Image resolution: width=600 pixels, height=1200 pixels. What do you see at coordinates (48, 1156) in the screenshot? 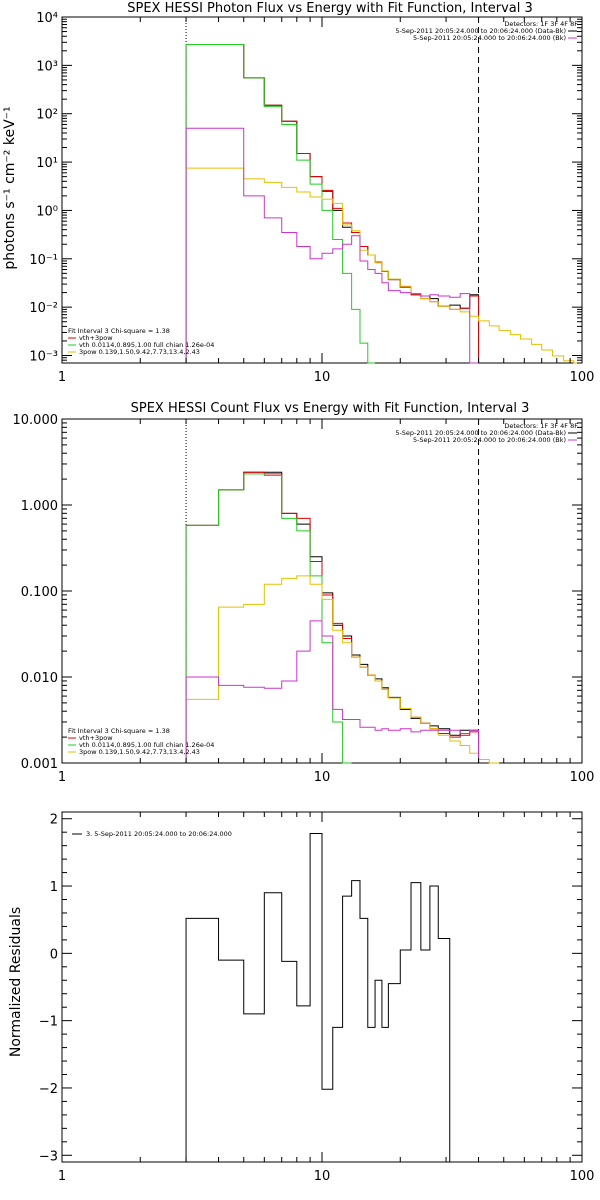
I see `residuals-ytick-label: −3` at bounding box center [48, 1156].